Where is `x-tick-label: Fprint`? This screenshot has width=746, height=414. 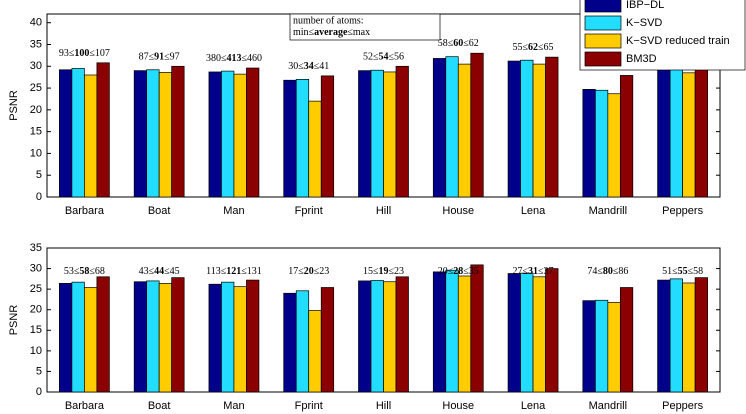
x-tick-label: Fprint is located at coordinates (309, 406).